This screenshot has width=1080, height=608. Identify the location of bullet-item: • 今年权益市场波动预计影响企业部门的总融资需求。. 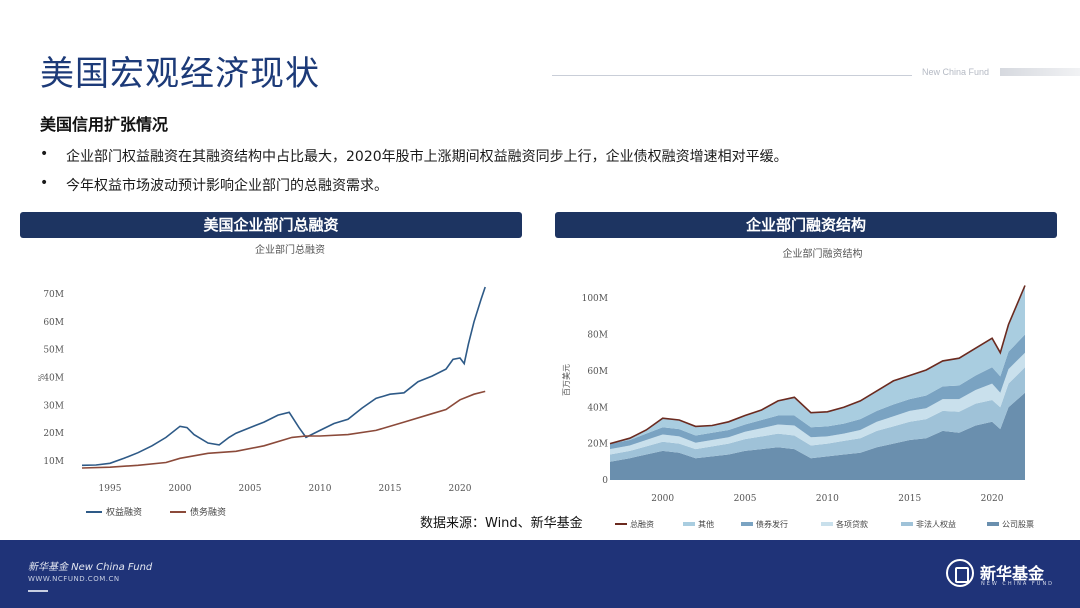
(540, 189).